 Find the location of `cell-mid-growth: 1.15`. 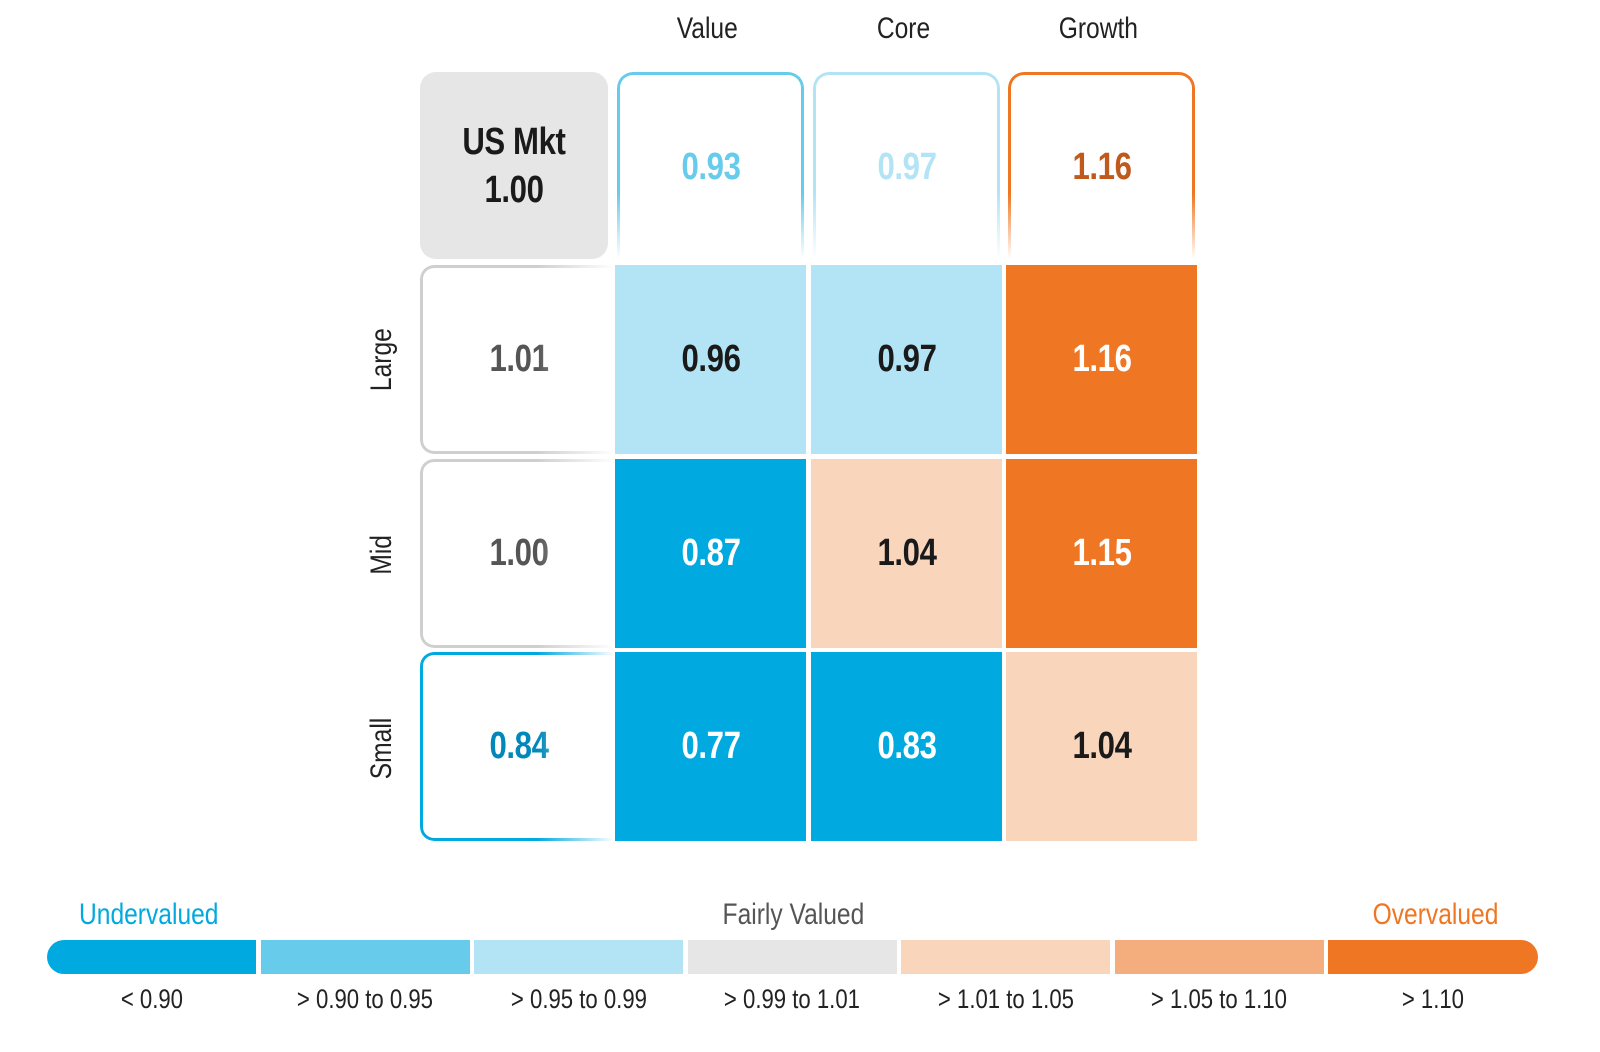

cell-mid-growth: 1.15 is located at coordinates (1101, 553).